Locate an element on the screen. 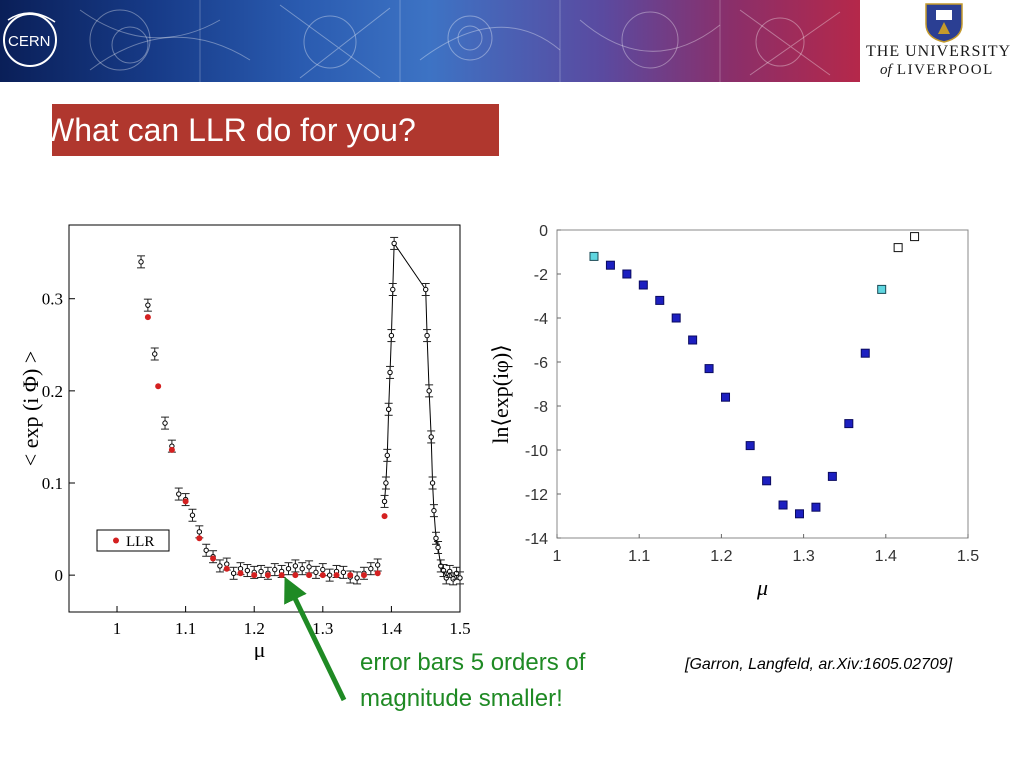  y-tick-label: 0.2 is located at coordinates (52, 391).